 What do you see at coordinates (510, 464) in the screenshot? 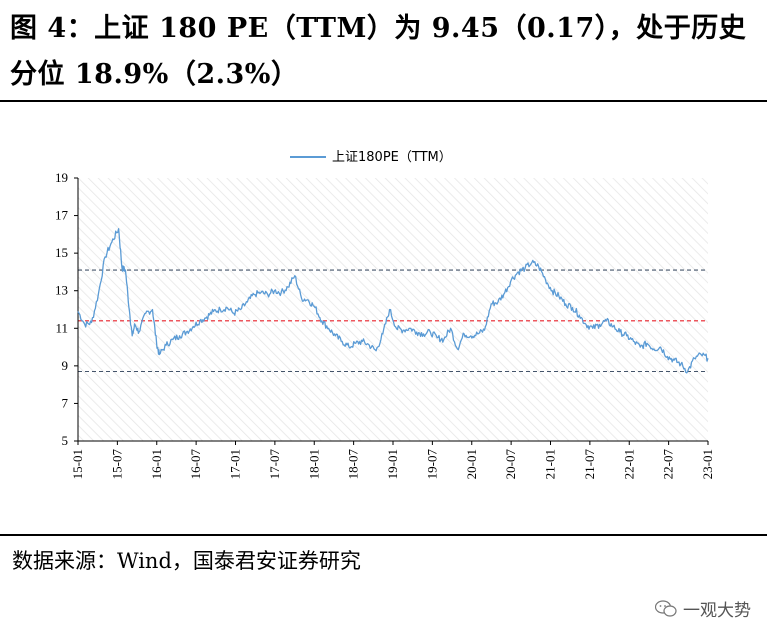
I see `x-tick-label: 20-07` at bounding box center [510, 464].